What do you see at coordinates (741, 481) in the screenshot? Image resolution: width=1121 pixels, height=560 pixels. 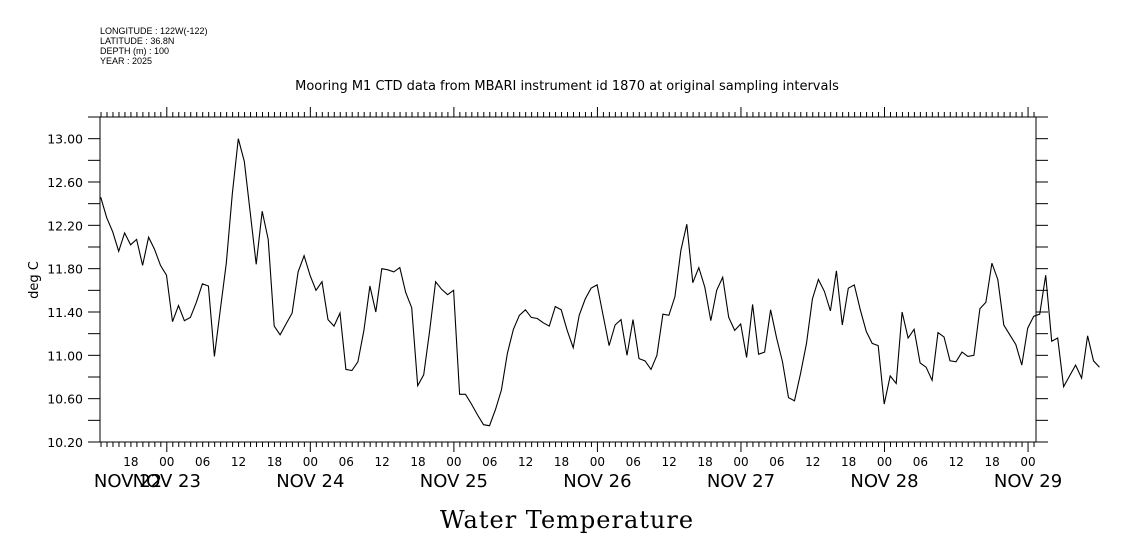 I see `x-day-label: NOV 27` at bounding box center [741, 481].